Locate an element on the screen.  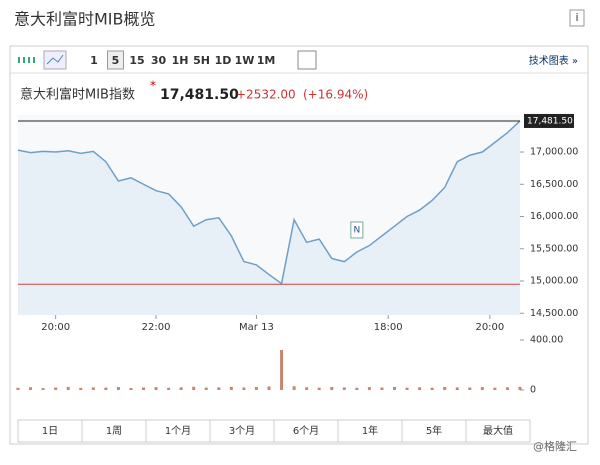
interval-button: 1M is located at coordinates (266, 60).